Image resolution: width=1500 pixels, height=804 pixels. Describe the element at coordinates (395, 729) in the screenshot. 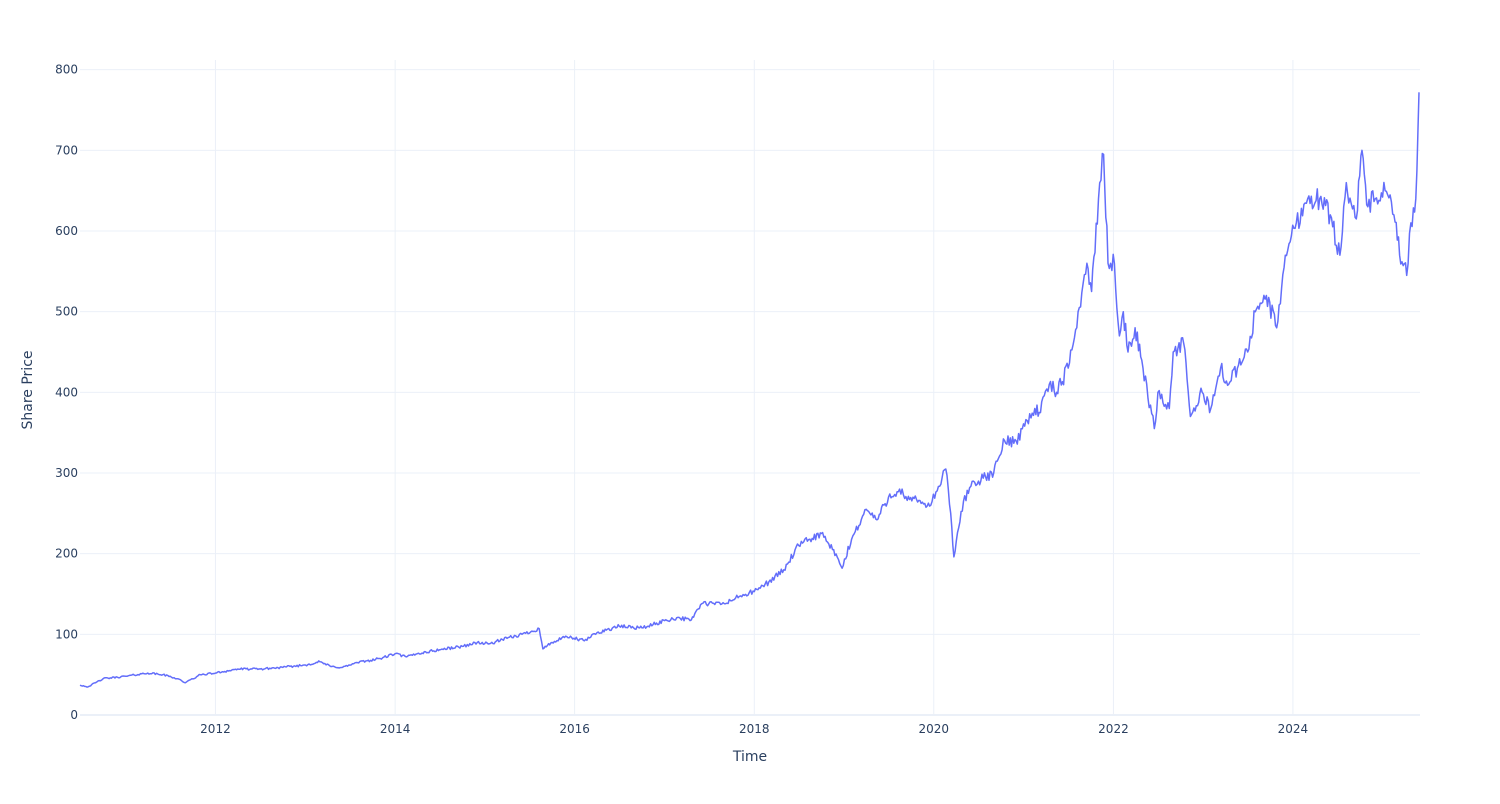

I see `x-tick-label: 2014` at that location.